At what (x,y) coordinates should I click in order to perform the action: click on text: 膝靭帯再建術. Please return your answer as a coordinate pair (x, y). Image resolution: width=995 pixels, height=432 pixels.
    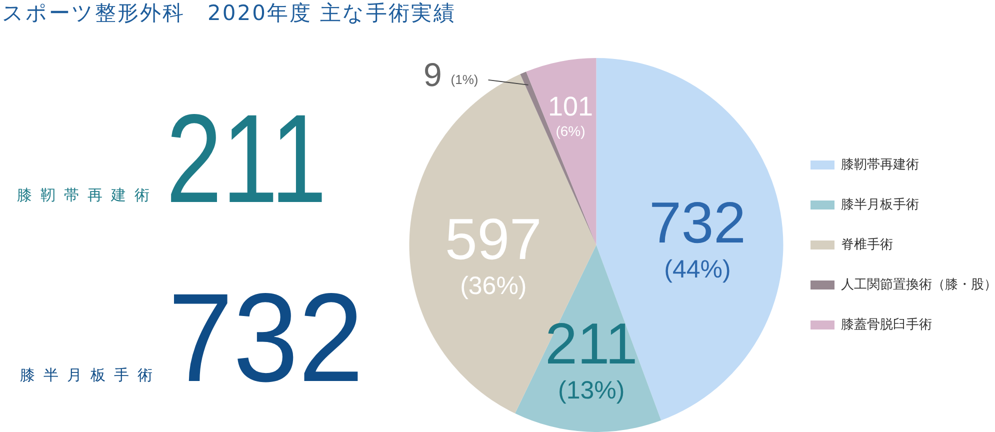
    Looking at the image, I should click on (87, 195).